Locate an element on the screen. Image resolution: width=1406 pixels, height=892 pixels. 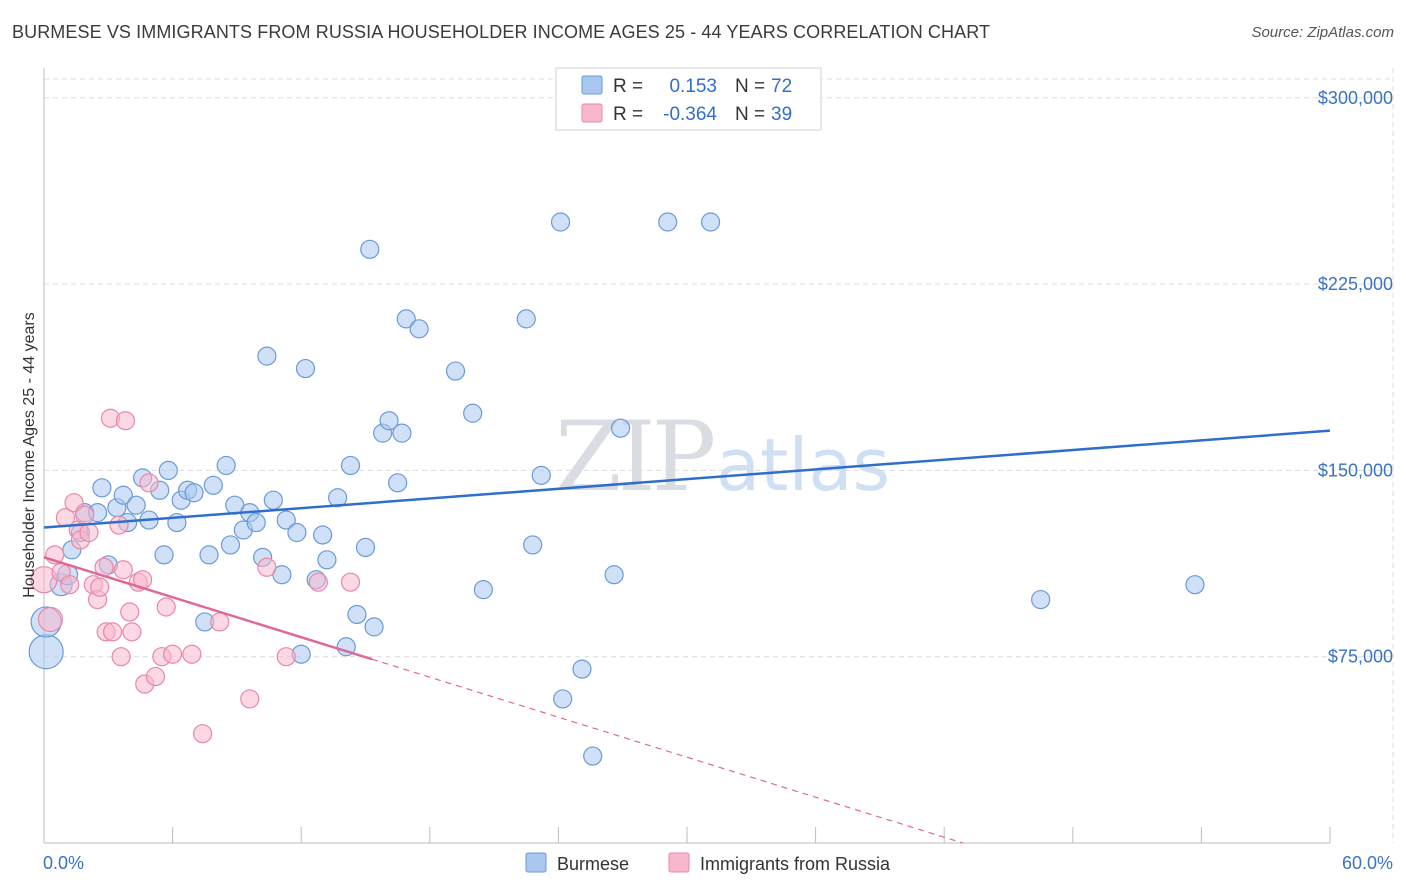
bottom-legend-swatch-burmese is located at coordinates (536, 862).